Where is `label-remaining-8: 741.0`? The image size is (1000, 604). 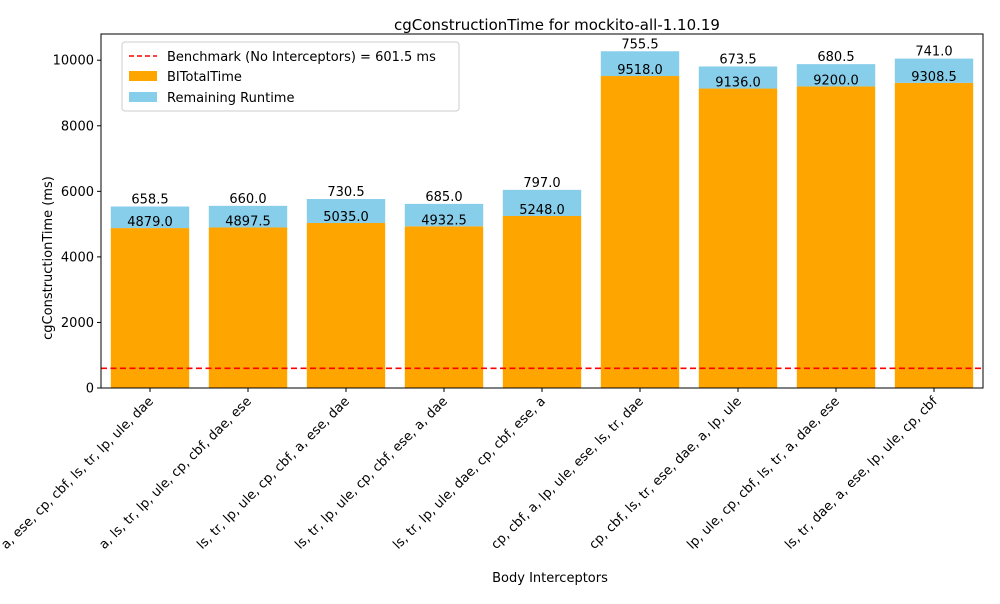 label-remaining-8: 741.0 is located at coordinates (933, 52).